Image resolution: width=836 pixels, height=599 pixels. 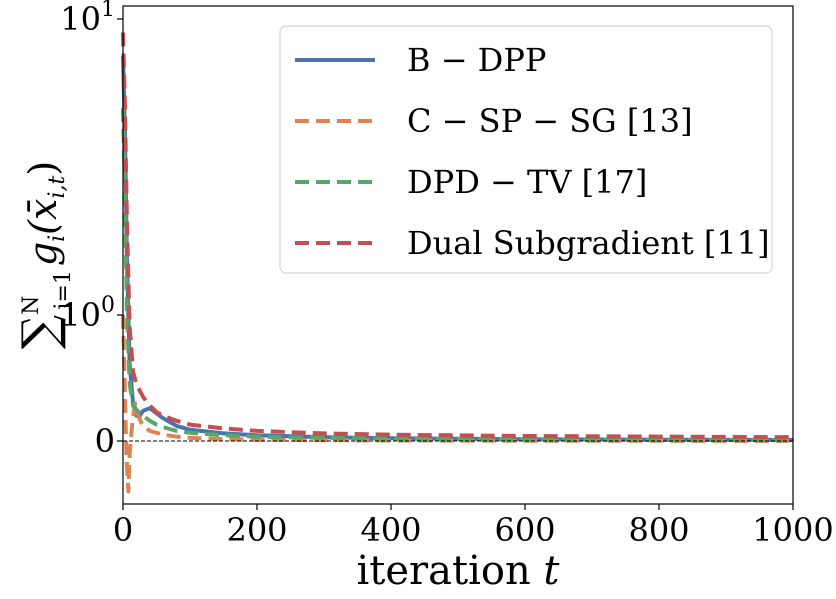 I want to click on y-tick-label: 0, so click(x=105, y=441).